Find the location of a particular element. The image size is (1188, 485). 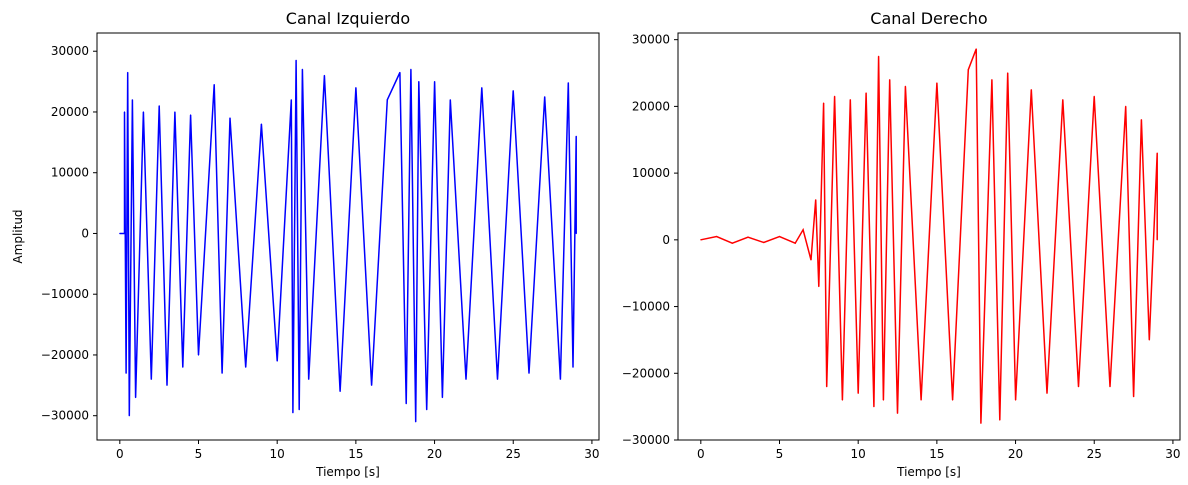

x-tick-label: 15 is located at coordinates (936, 454).